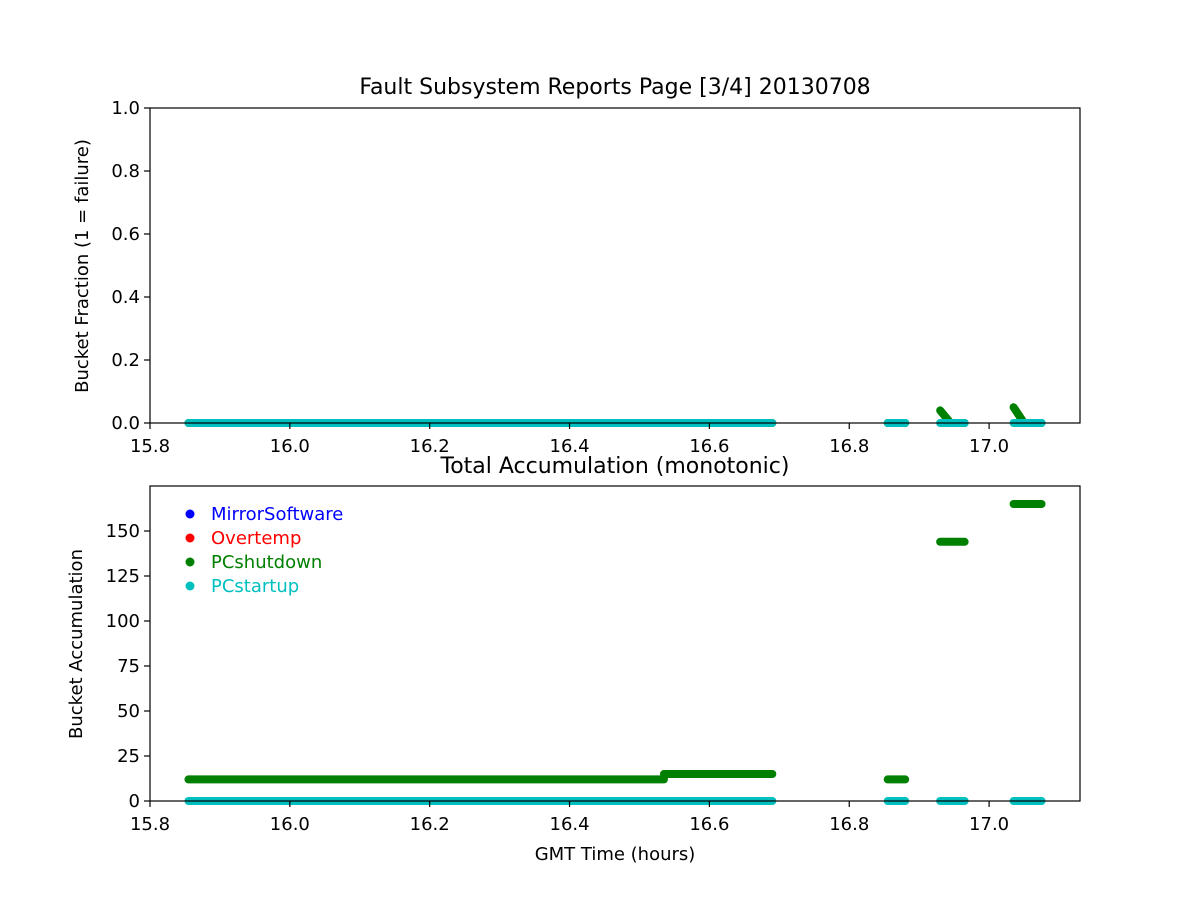 This screenshot has width=1200, height=900. What do you see at coordinates (615, 854) in the screenshot?
I see `accumulation-panel-x-axis-label: GMT Time (hours)` at bounding box center [615, 854].